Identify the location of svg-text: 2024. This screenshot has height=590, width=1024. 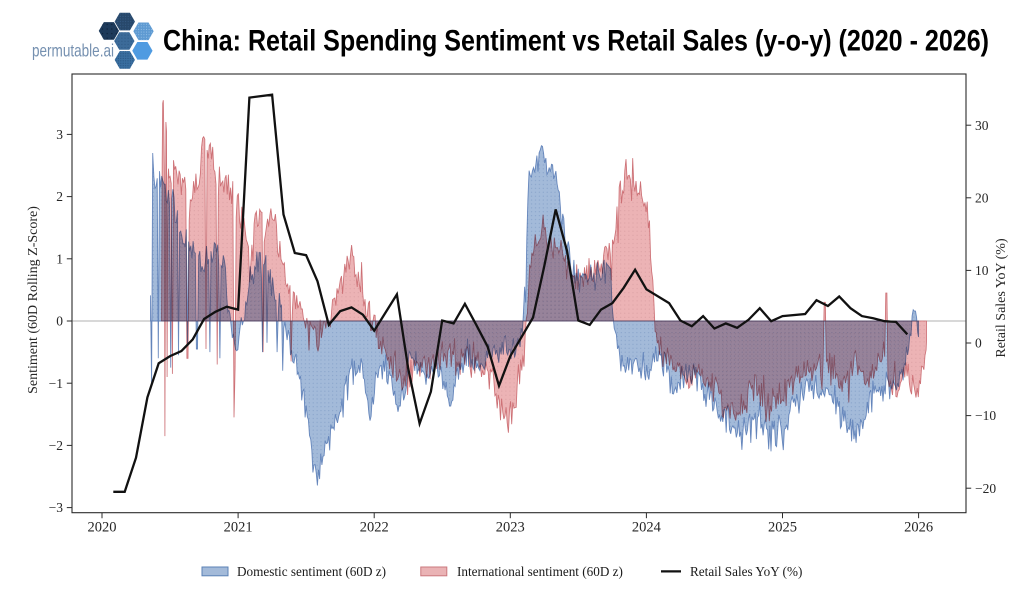
(647, 528).